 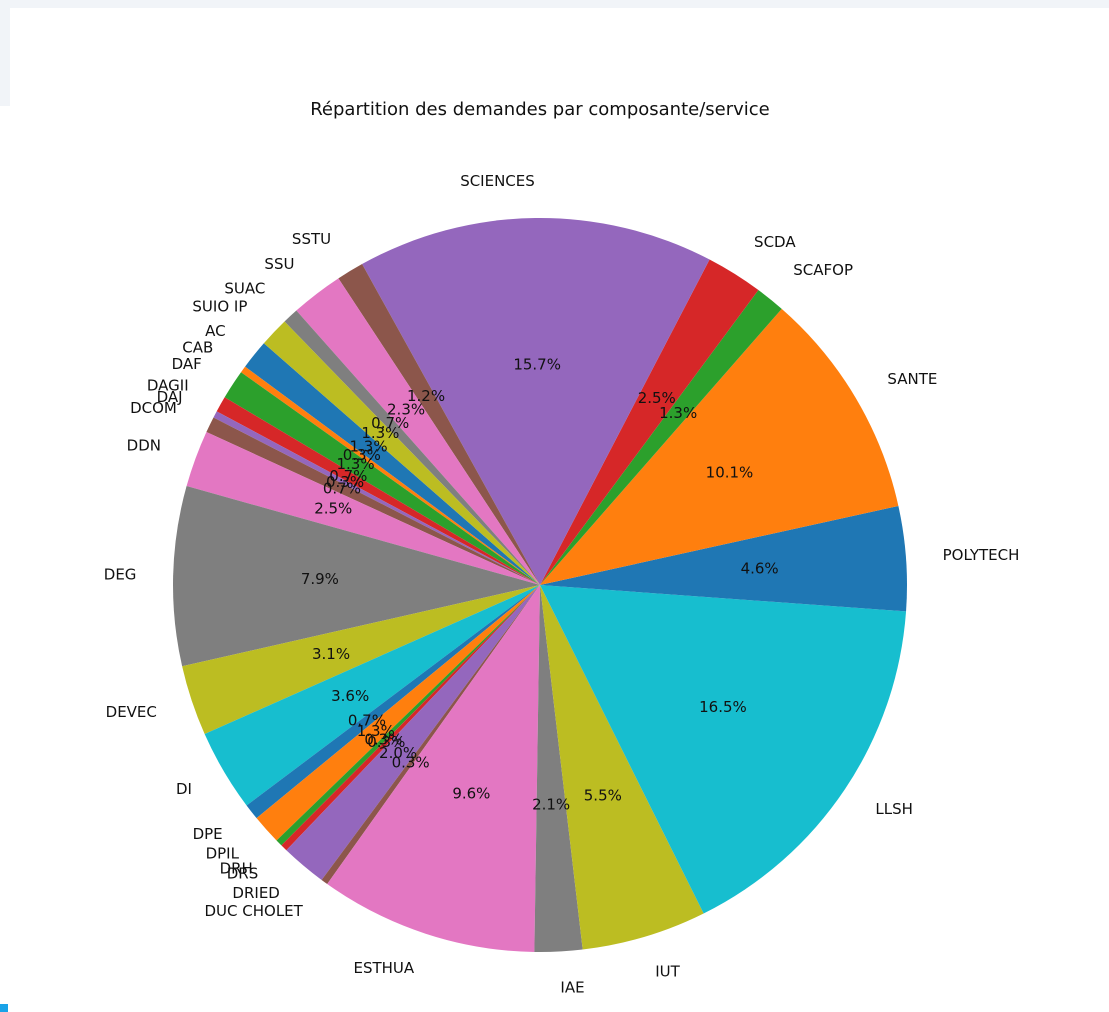 What do you see at coordinates (730, 472) in the screenshot?
I see `percent-label: 10.1%` at bounding box center [730, 472].